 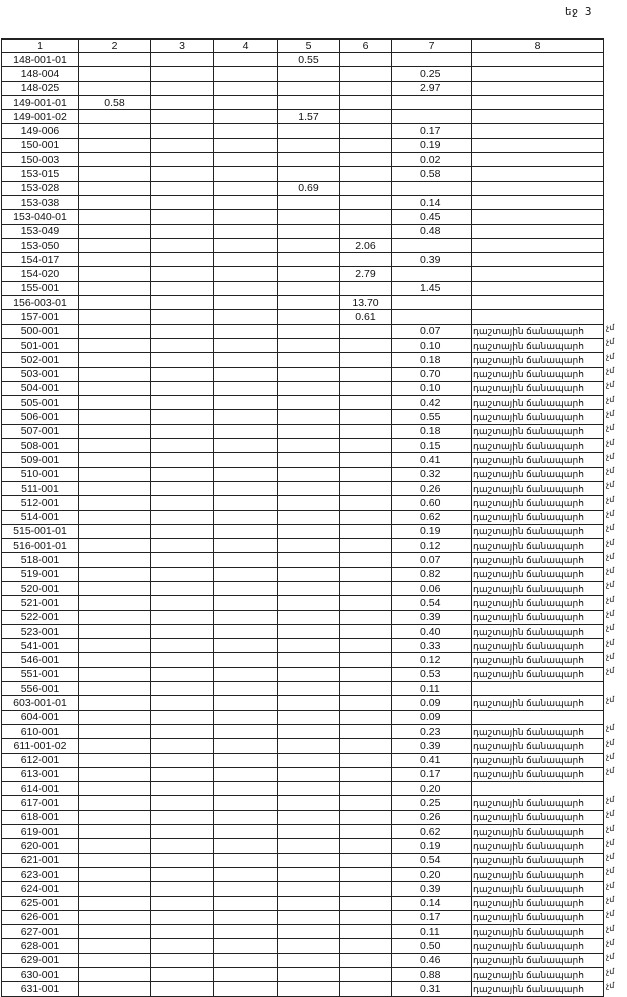 What do you see at coordinates (40, 874) in the screenshot?
I see `cell-col-1: 623-001` at bounding box center [40, 874].